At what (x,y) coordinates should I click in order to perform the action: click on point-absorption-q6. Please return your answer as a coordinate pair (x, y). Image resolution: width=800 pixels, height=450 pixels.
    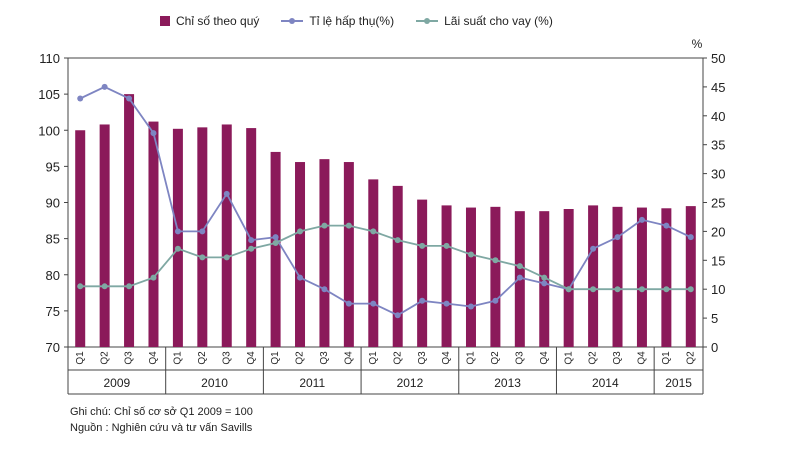
    Looking at the image, I should click on (202, 231).